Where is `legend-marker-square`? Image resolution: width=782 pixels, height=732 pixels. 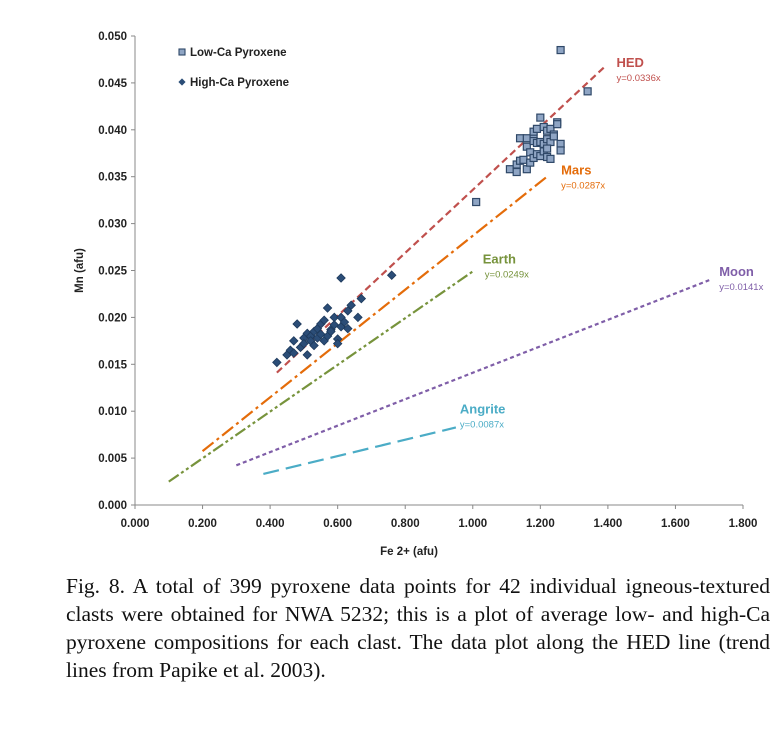 legend-marker-square is located at coordinates (182, 52).